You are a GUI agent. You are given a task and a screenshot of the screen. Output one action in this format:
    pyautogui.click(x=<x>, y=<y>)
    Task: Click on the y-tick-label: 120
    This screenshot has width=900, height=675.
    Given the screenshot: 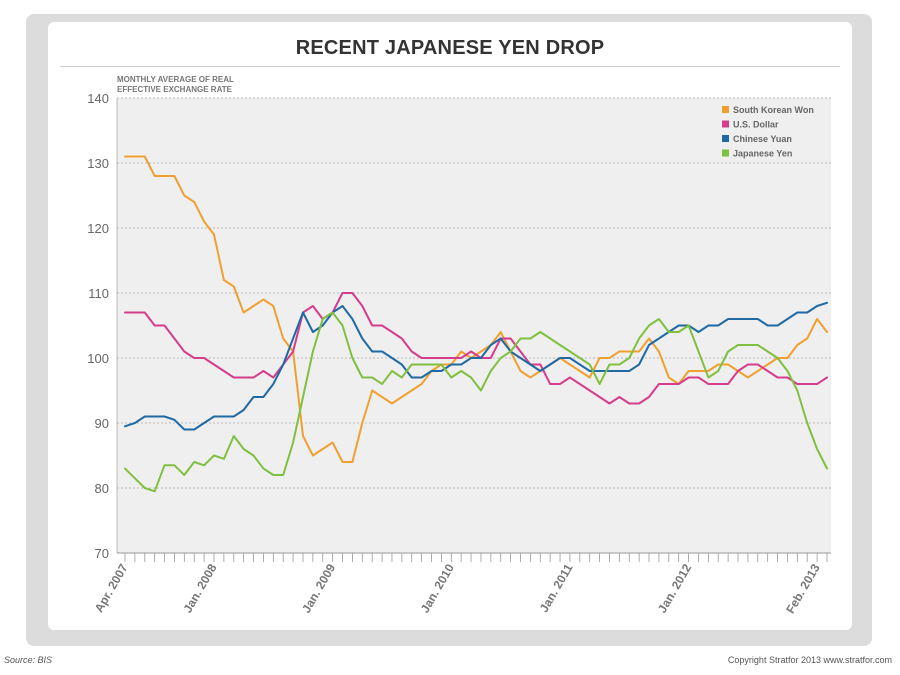 What is the action you would take?
    pyautogui.click(x=98, y=228)
    